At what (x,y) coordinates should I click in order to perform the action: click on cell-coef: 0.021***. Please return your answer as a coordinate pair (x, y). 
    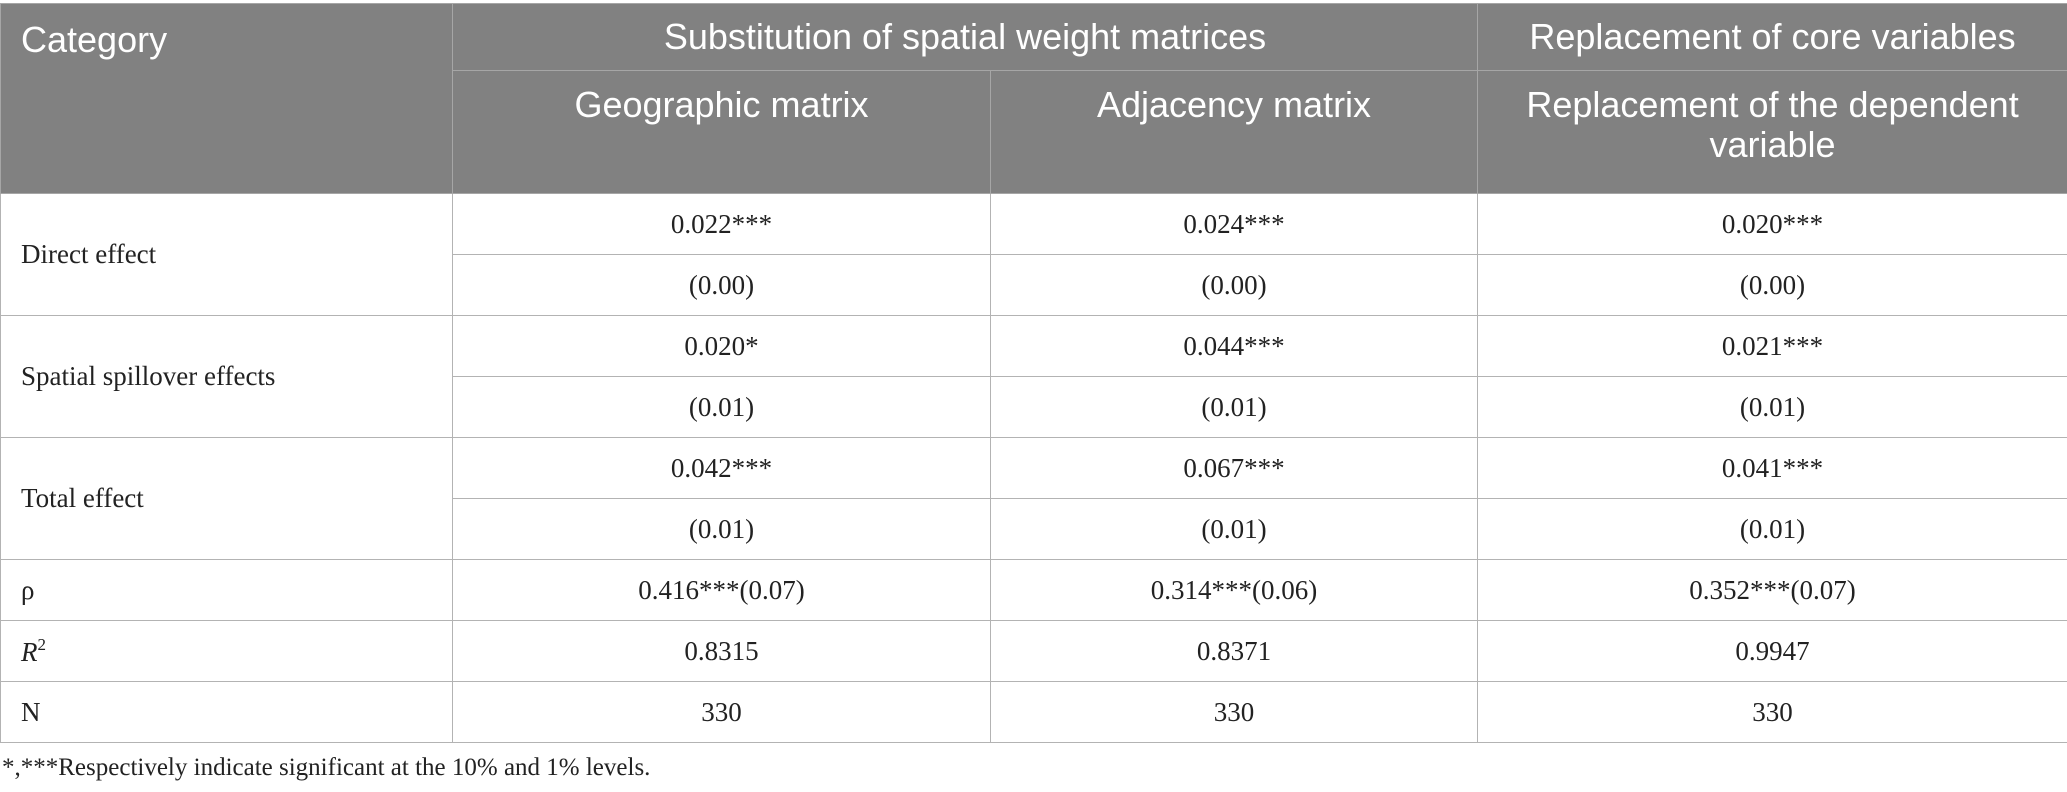
    Looking at the image, I should click on (1772, 346).